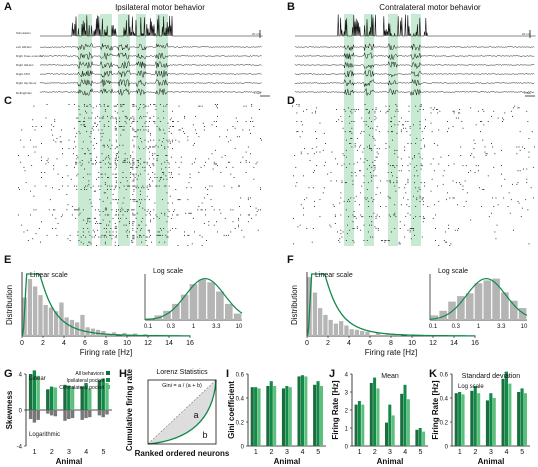 This screenshot has height=467, width=538. What do you see at coordinates (370, 343) in the screenshot?
I see `x-tick-label: 6` at bounding box center [370, 343].